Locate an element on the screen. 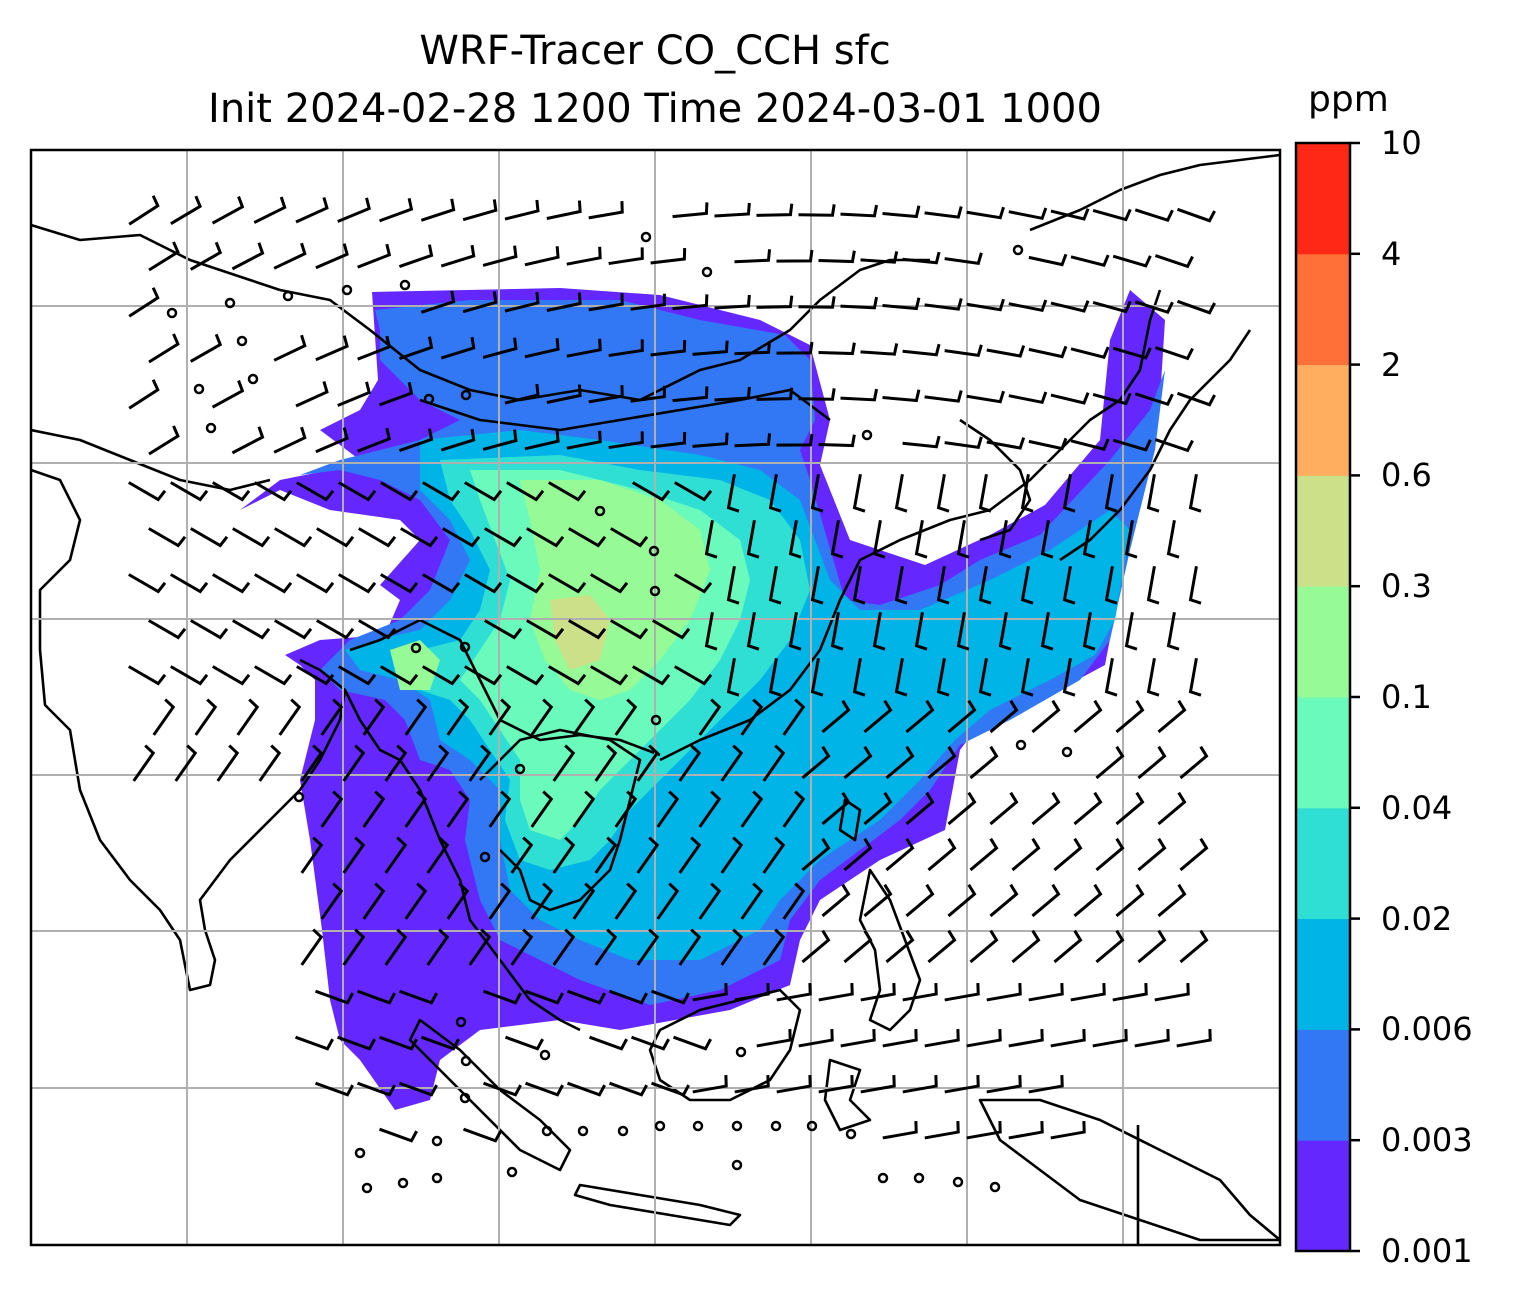 The width and height of the screenshot is (1528, 1306). border-central-asia is located at coordinates (156, 357).